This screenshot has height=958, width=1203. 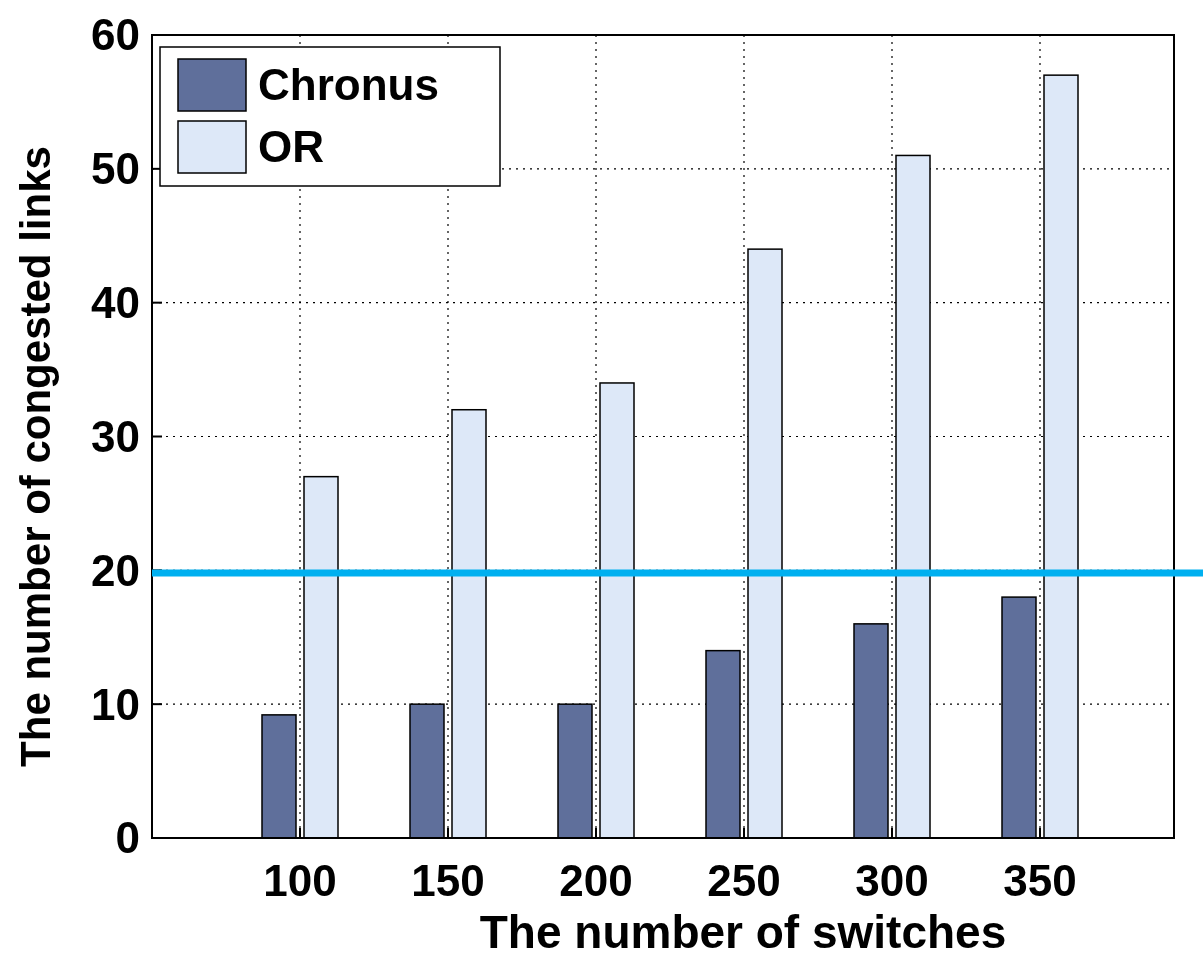 I want to click on y-tick-label: 60, so click(x=115, y=35).